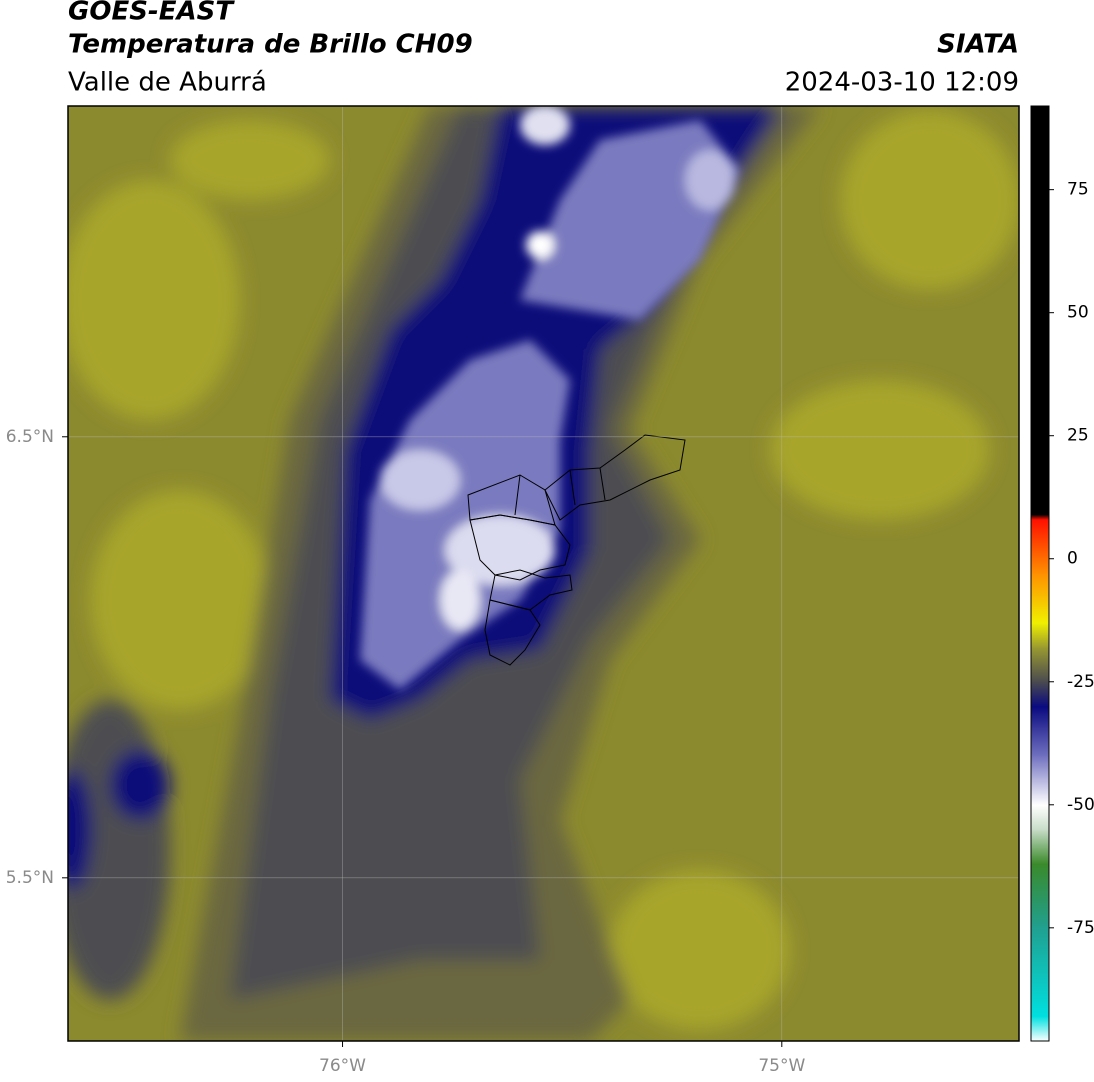 This screenshot has height=1082, width=1094. What do you see at coordinates (1078, 436) in the screenshot?
I see `colorbar-tick-label: 25` at bounding box center [1078, 436].